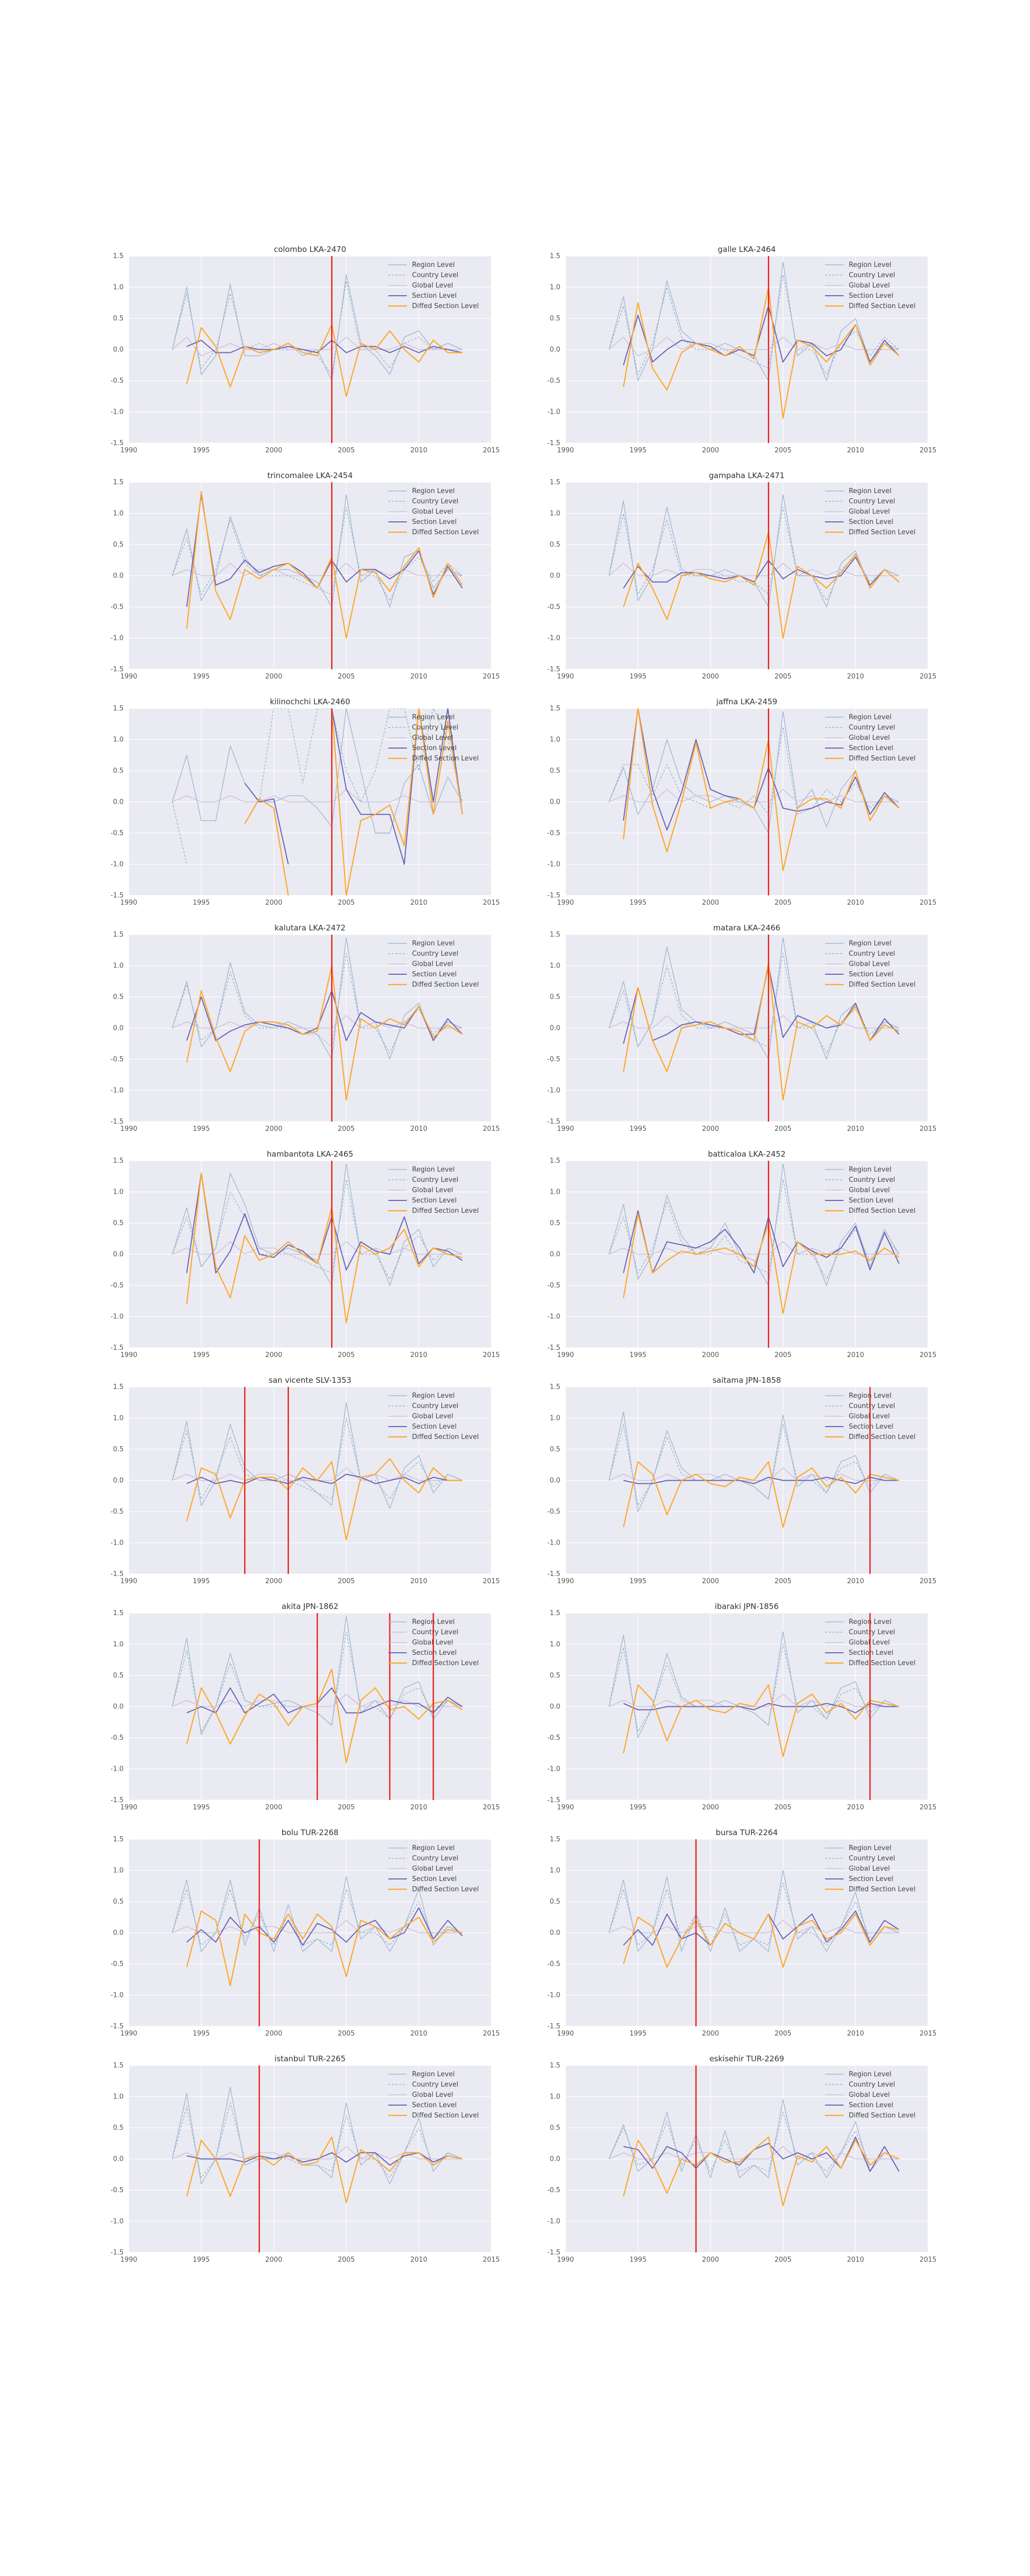 This screenshot has height=2576, width=1030. What do you see at coordinates (747, 249) in the screenshot?
I see `panel-title: galle LKA-2464` at bounding box center [747, 249].